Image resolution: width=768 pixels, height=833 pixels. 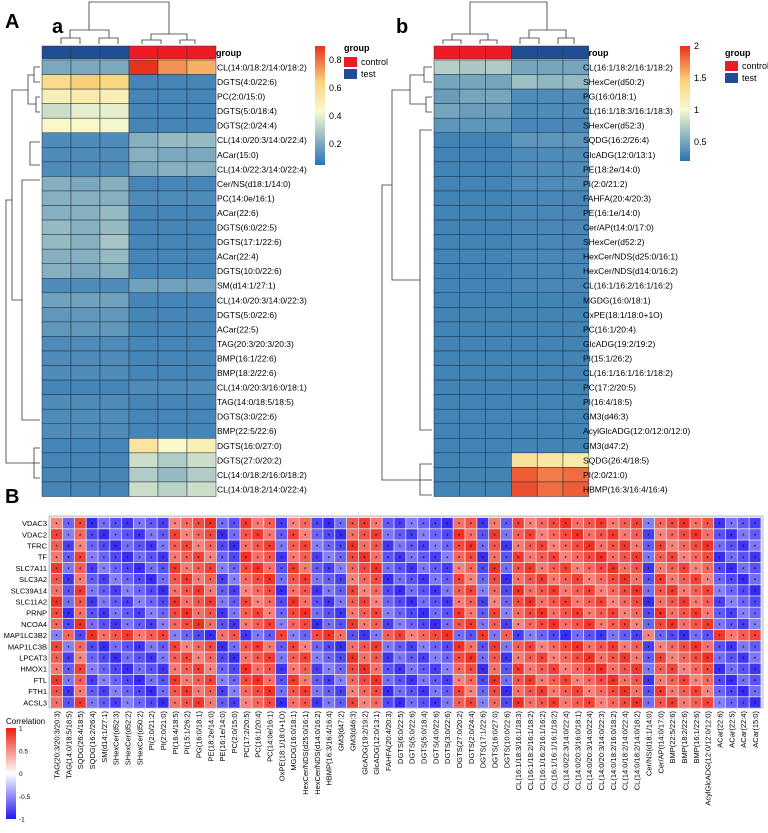 I want to click on correlation-row-label: FTL, so click(x=40, y=680).